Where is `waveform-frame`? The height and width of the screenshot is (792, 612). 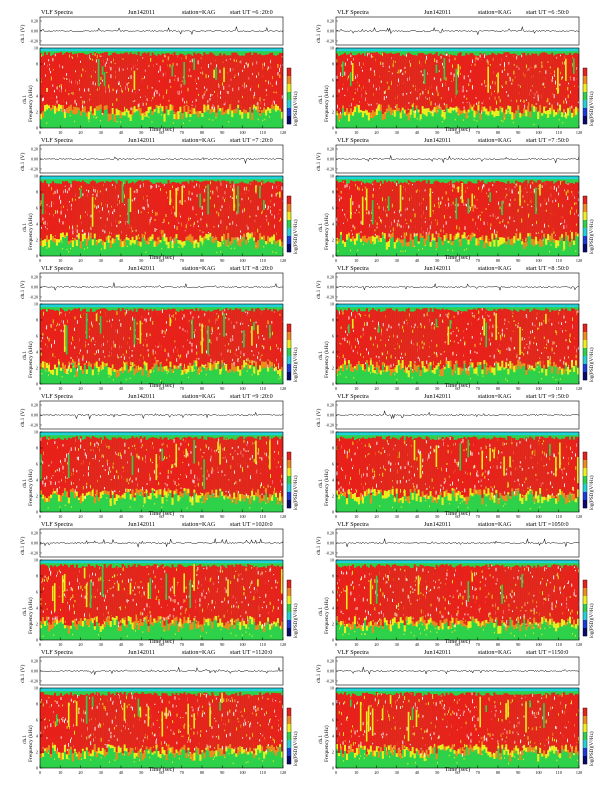
waveform-frame is located at coordinates (161, 415).